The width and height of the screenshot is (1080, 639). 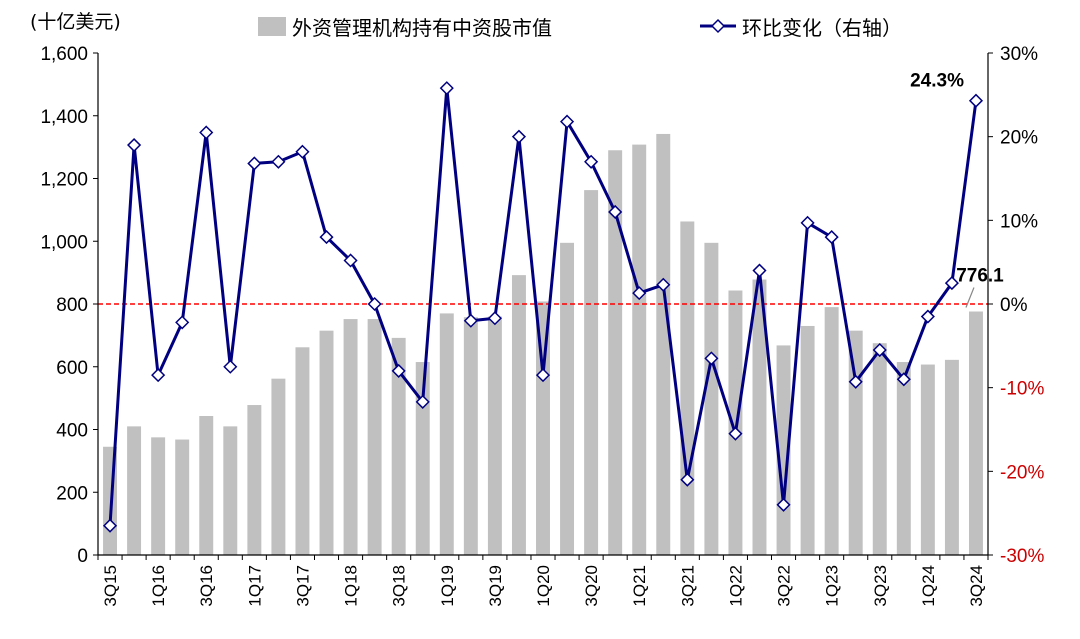 I want to click on x-tick-label: 1Q22, so click(x=735, y=586).